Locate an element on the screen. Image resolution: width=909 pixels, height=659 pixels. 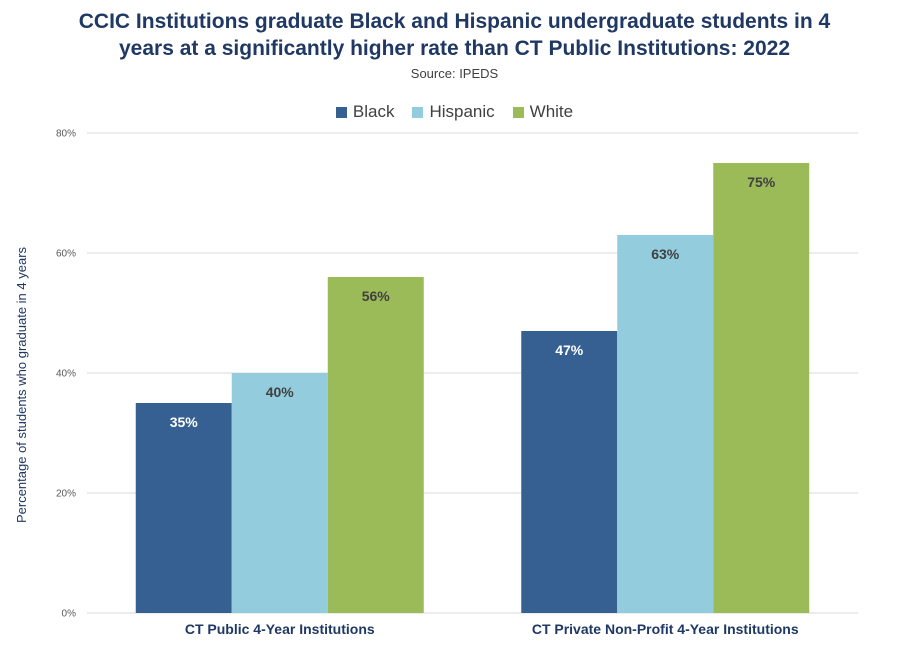
data-label: 47% is located at coordinates (569, 350).